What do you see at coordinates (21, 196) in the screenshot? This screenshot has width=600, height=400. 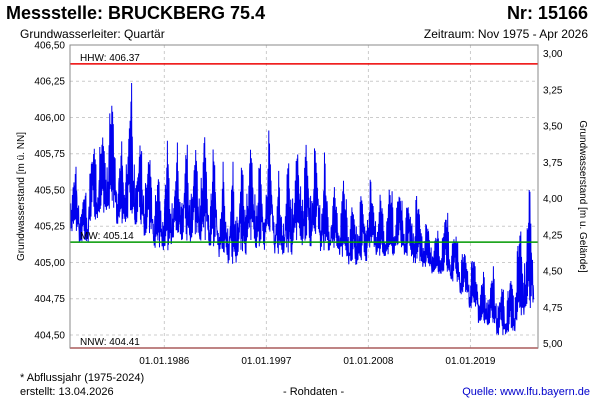 I see `y-axis-label-left: Grundwasserstand [m ü. NN]` at bounding box center [21, 196].